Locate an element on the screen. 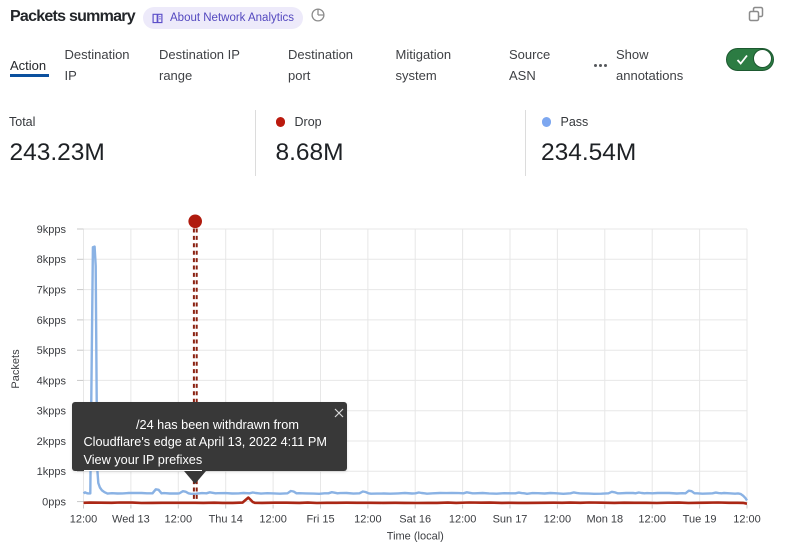 This screenshot has width=785, height=555. svg-text: 8kpps is located at coordinates (52, 260).